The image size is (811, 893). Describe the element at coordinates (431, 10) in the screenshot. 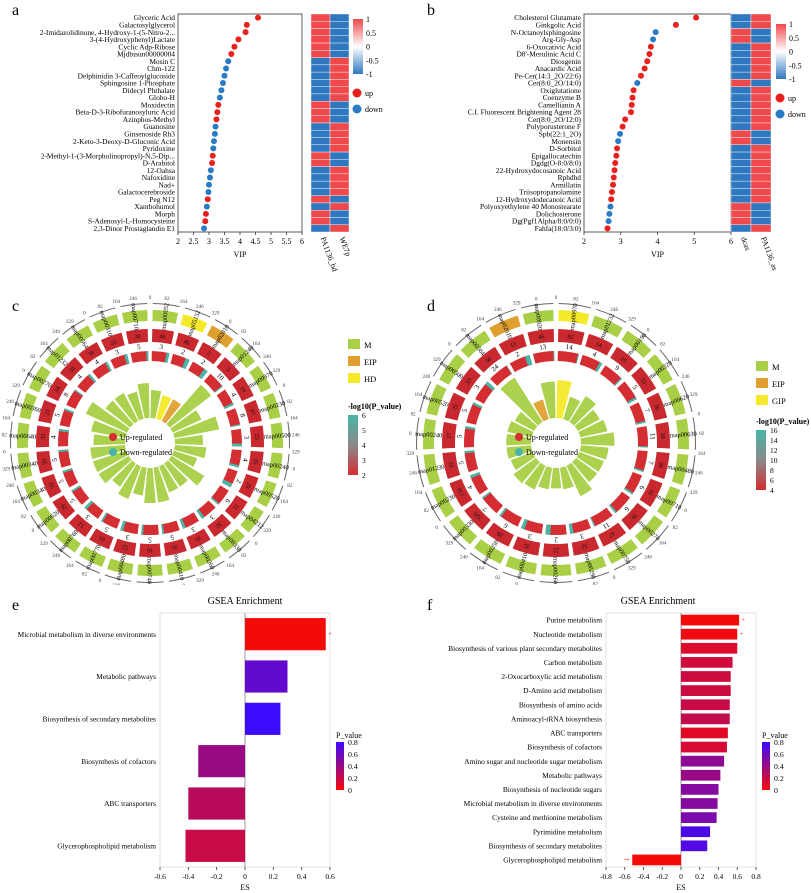

I see `panel-label-b: b` at that location.